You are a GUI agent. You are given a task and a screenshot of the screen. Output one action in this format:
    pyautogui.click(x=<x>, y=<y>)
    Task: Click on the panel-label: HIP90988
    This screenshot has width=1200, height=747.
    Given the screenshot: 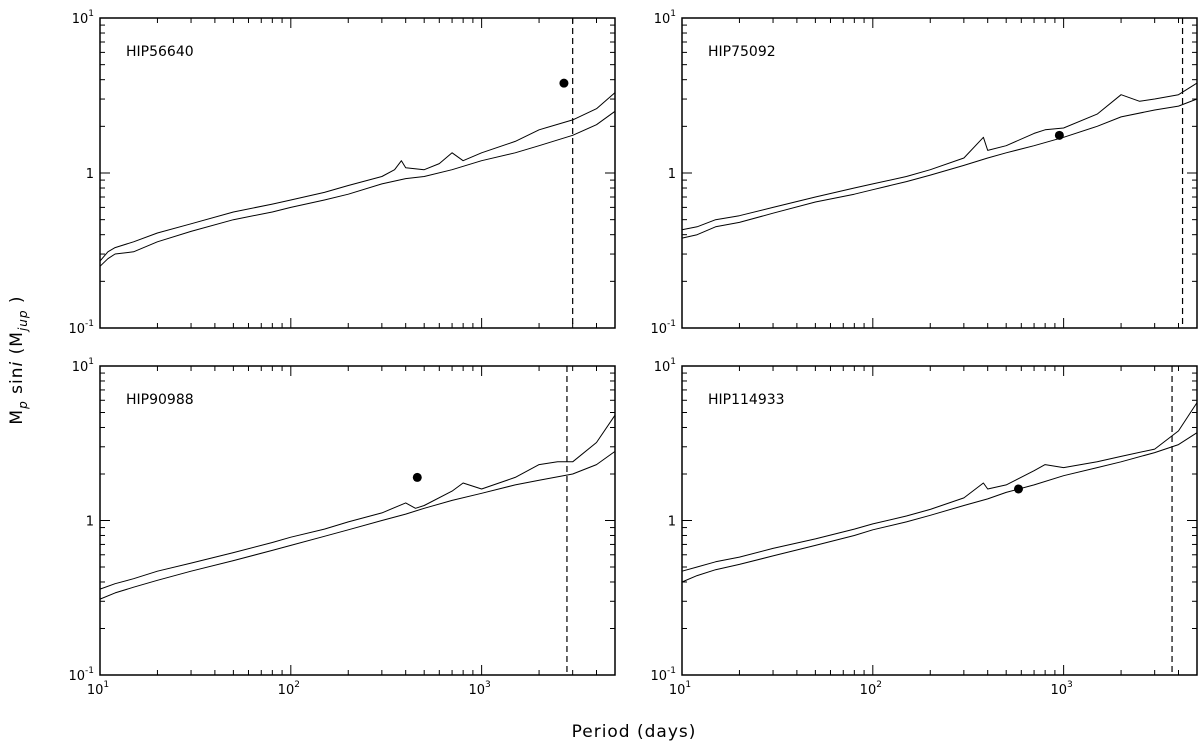 What is the action you would take?
    pyautogui.click(x=160, y=400)
    